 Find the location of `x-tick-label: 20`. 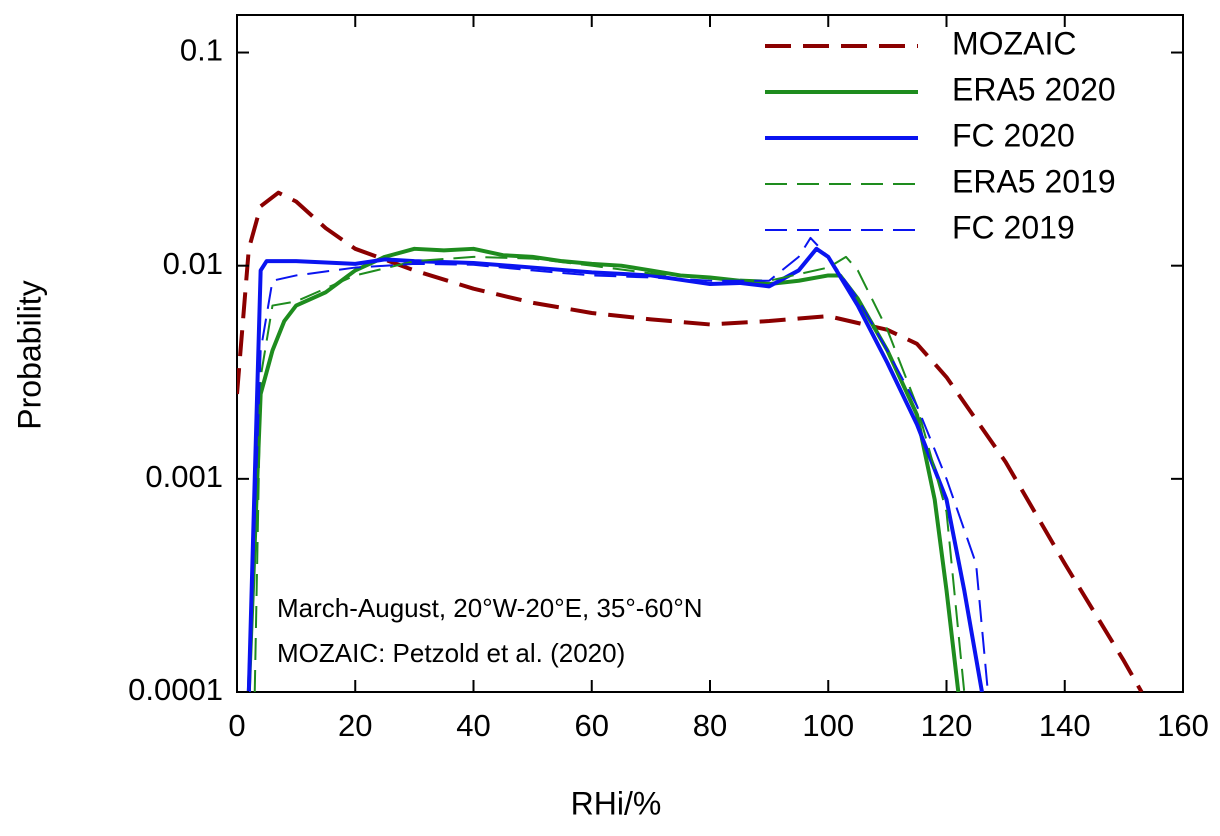

x-tick-label: 20 is located at coordinates (355, 725).